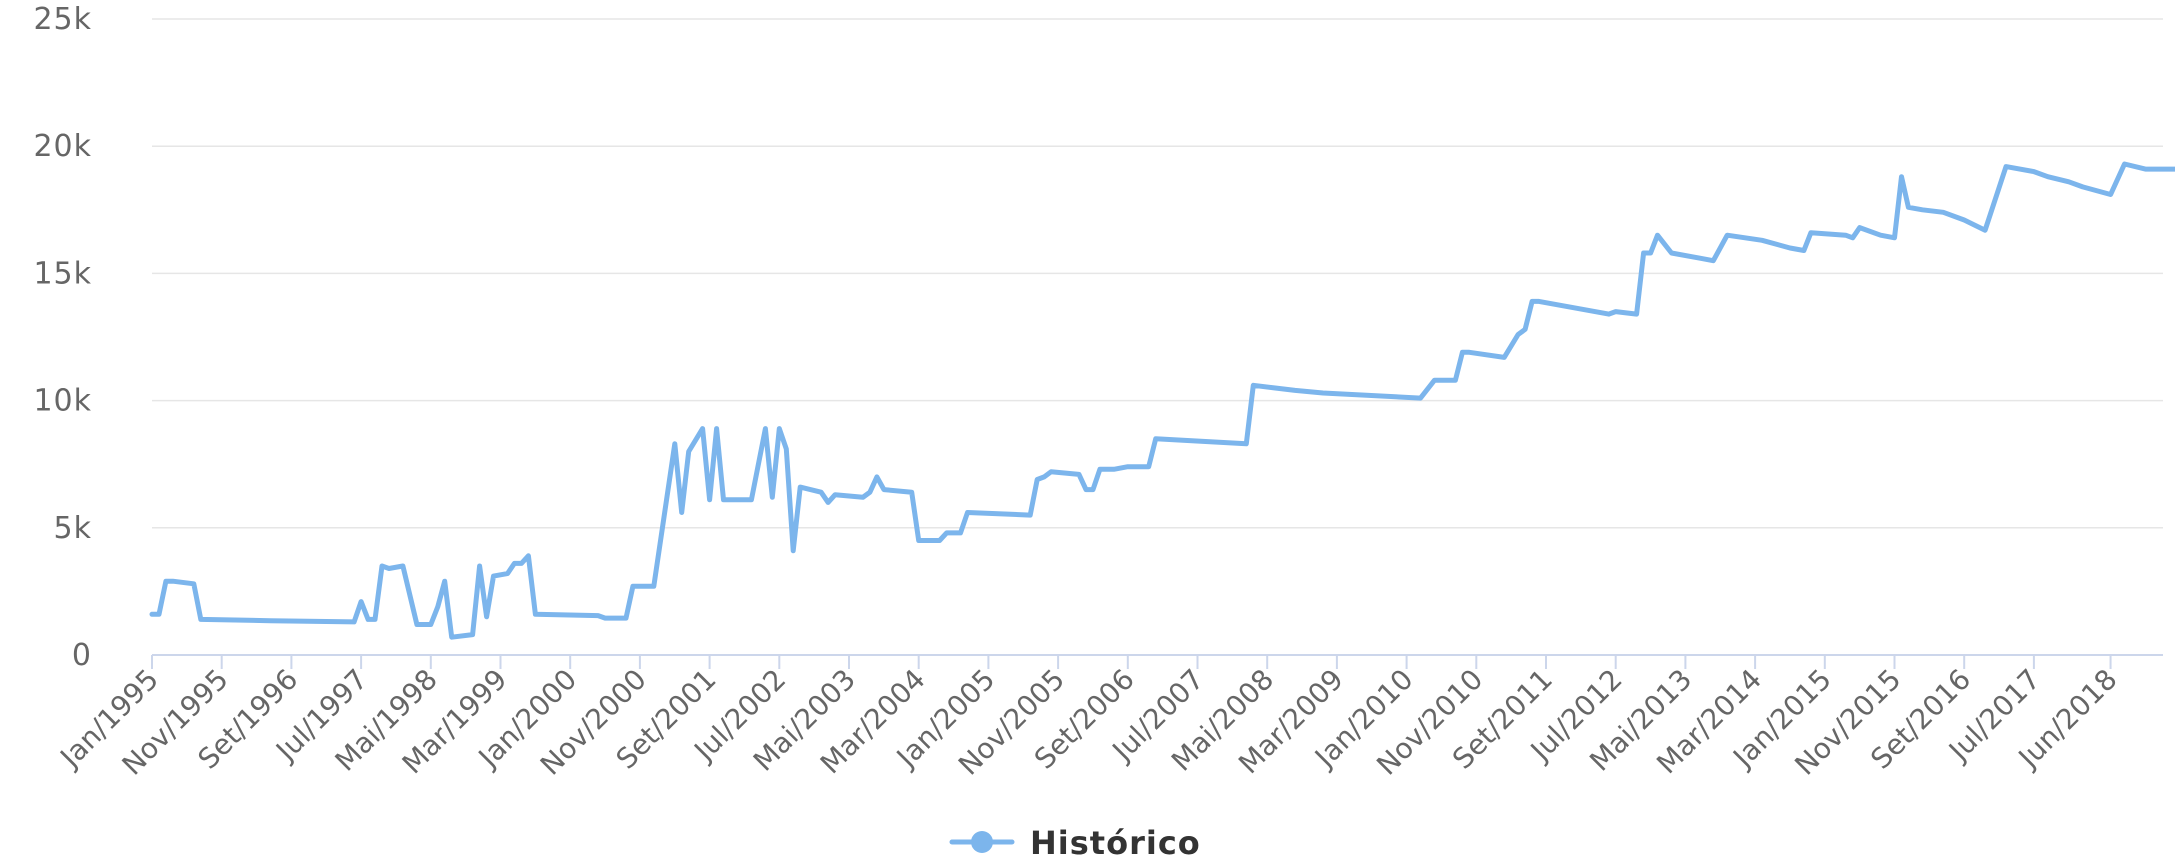 The width and height of the screenshot is (2175, 856). I want to click on y-tick-label: 20k, so click(62, 146).